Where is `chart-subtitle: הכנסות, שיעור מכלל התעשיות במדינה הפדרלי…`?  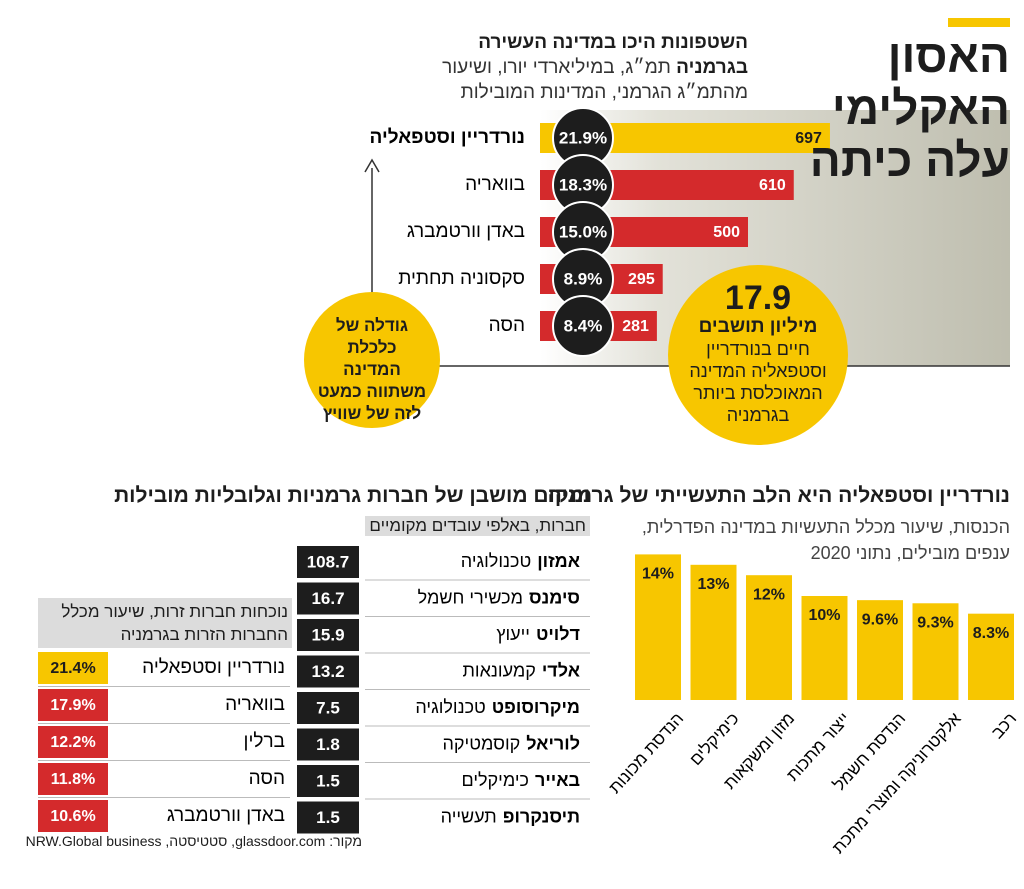
chart-subtitle: הכנסות, שיעור מכלל התעשיות במדינה הפדרלי… is located at coordinates (825, 540).